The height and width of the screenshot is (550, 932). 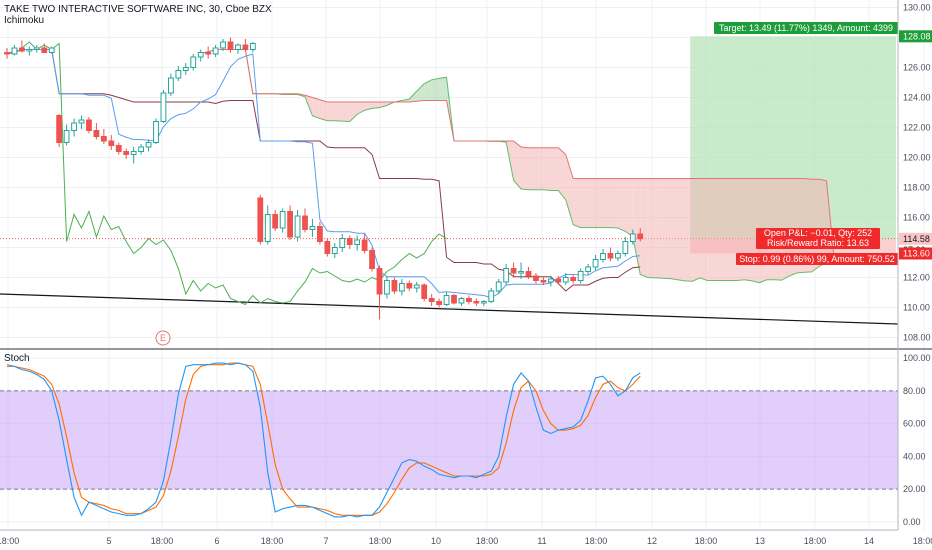 What do you see at coordinates (108, 541) in the screenshot?
I see `x-tick-label: 5` at bounding box center [108, 541].